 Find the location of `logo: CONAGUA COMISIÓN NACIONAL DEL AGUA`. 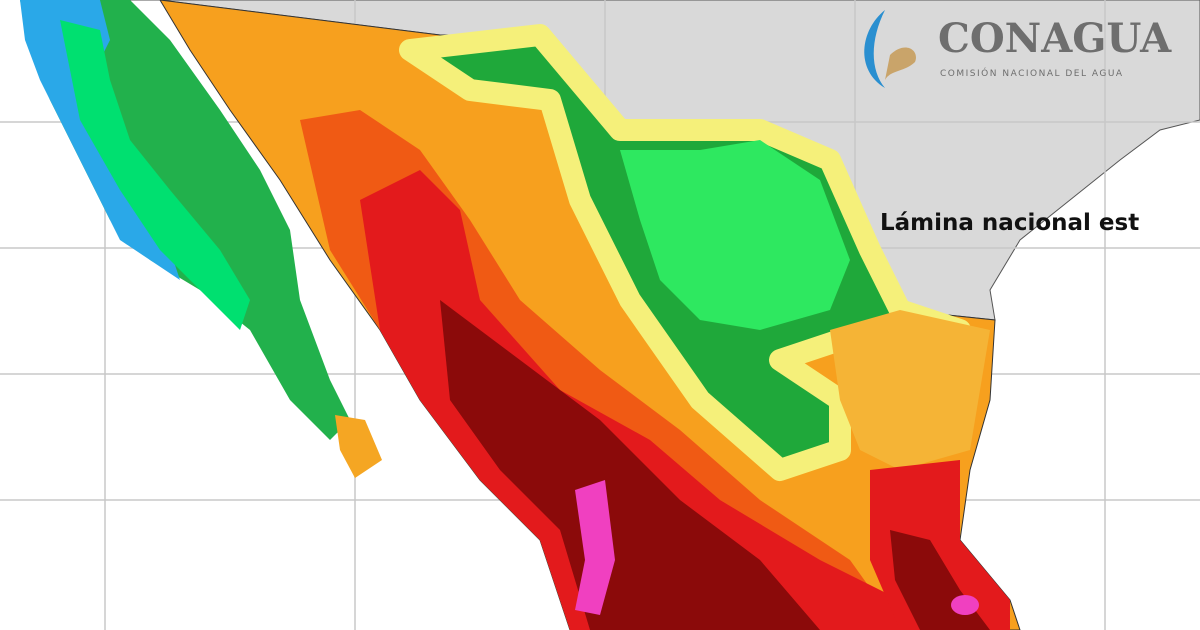

logo: CONAGUA COMISIÓN NACIONAL DEL AGUA is located at coordinates (1018, 49).